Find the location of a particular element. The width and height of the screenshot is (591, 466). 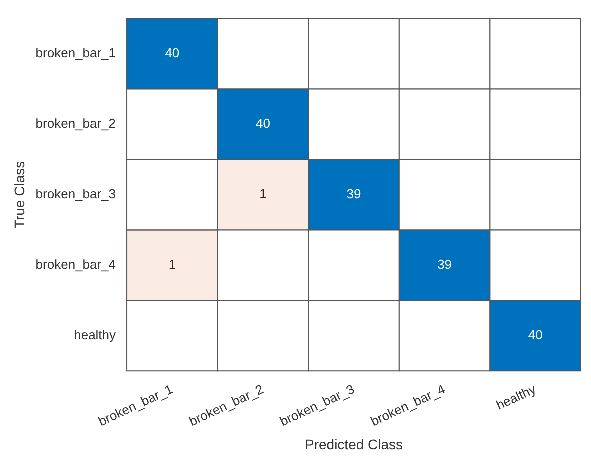

y-tick-label: broken_bar_2 is located at coordinates (76, 124).